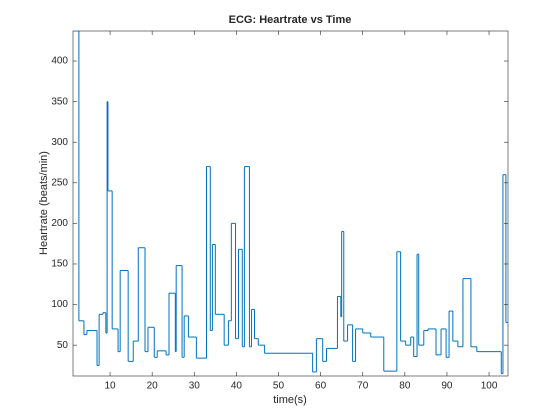 The image size is (560, 420). Describe the element at coordinates (405, 386) in the screenshot. I see `x-tick-label: 80` at that location.